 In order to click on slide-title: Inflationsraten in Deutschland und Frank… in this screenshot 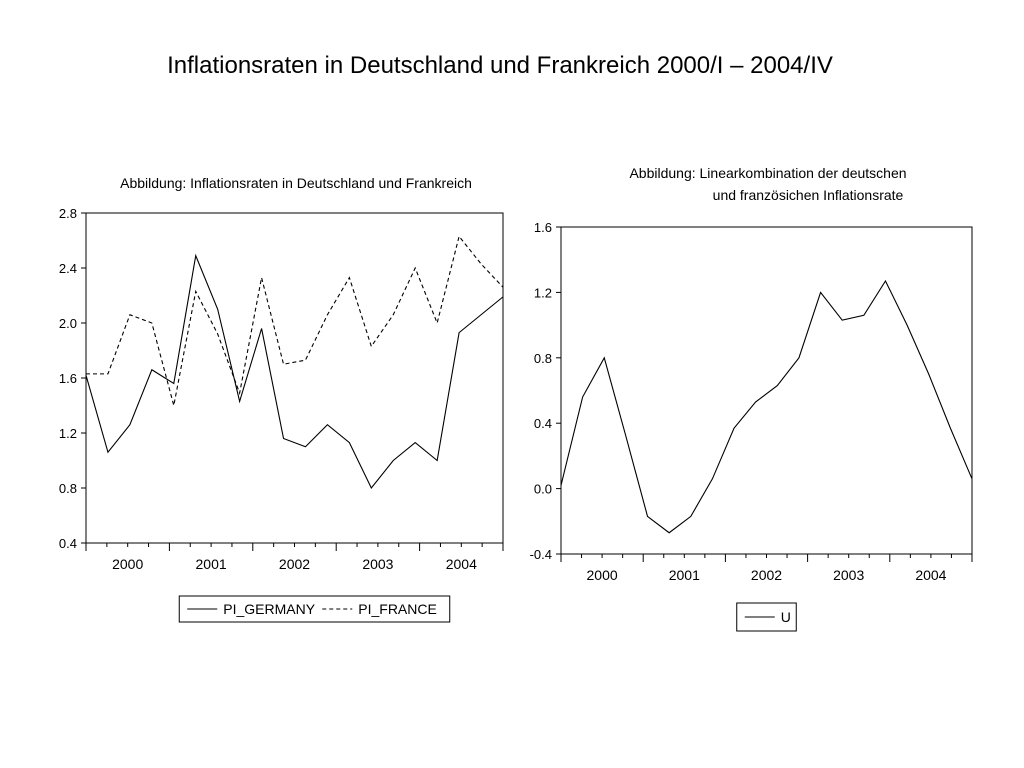, I will do `click(500, 65)`.